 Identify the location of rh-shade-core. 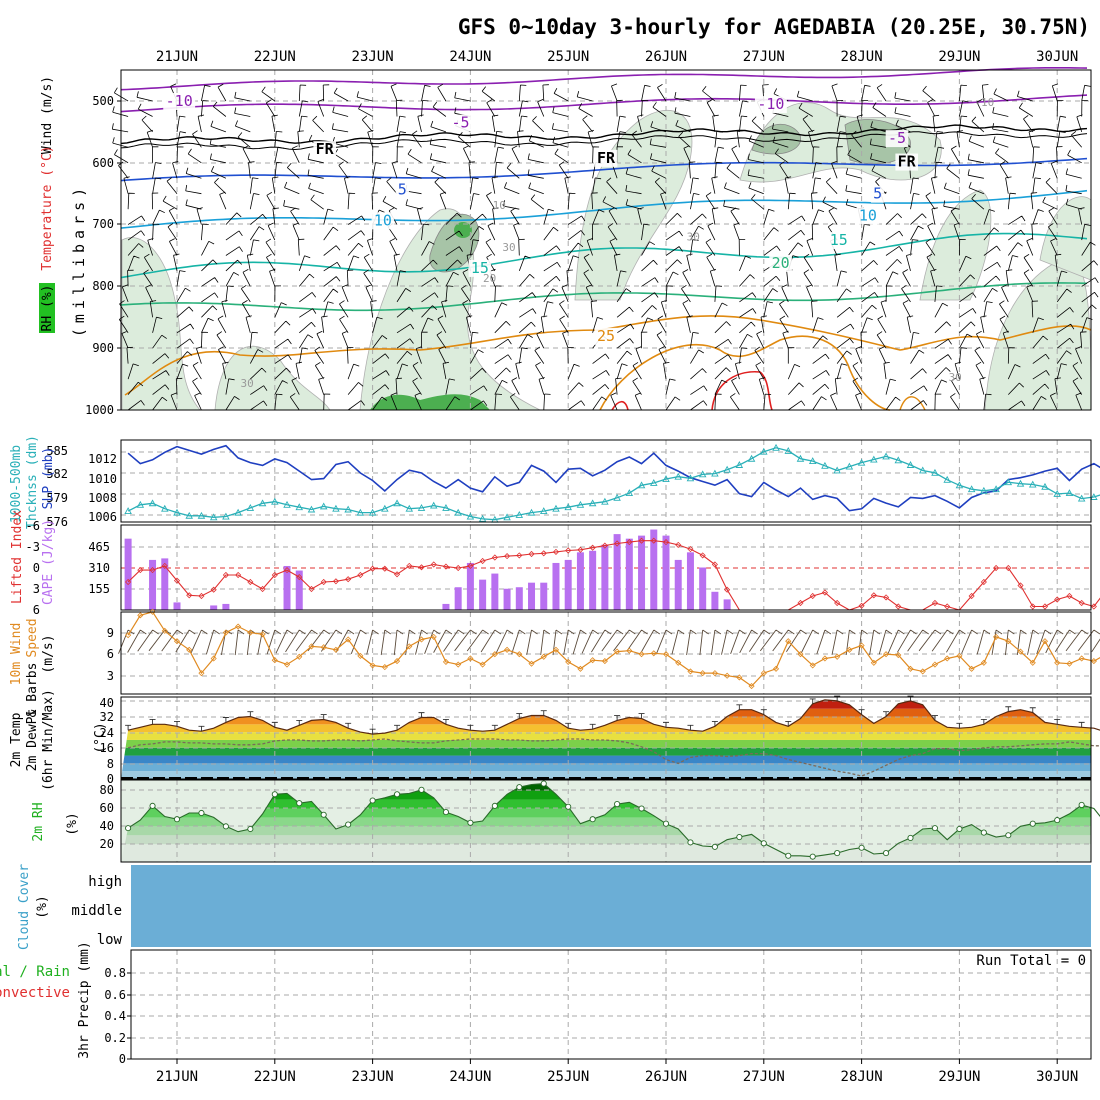
(430, 402).